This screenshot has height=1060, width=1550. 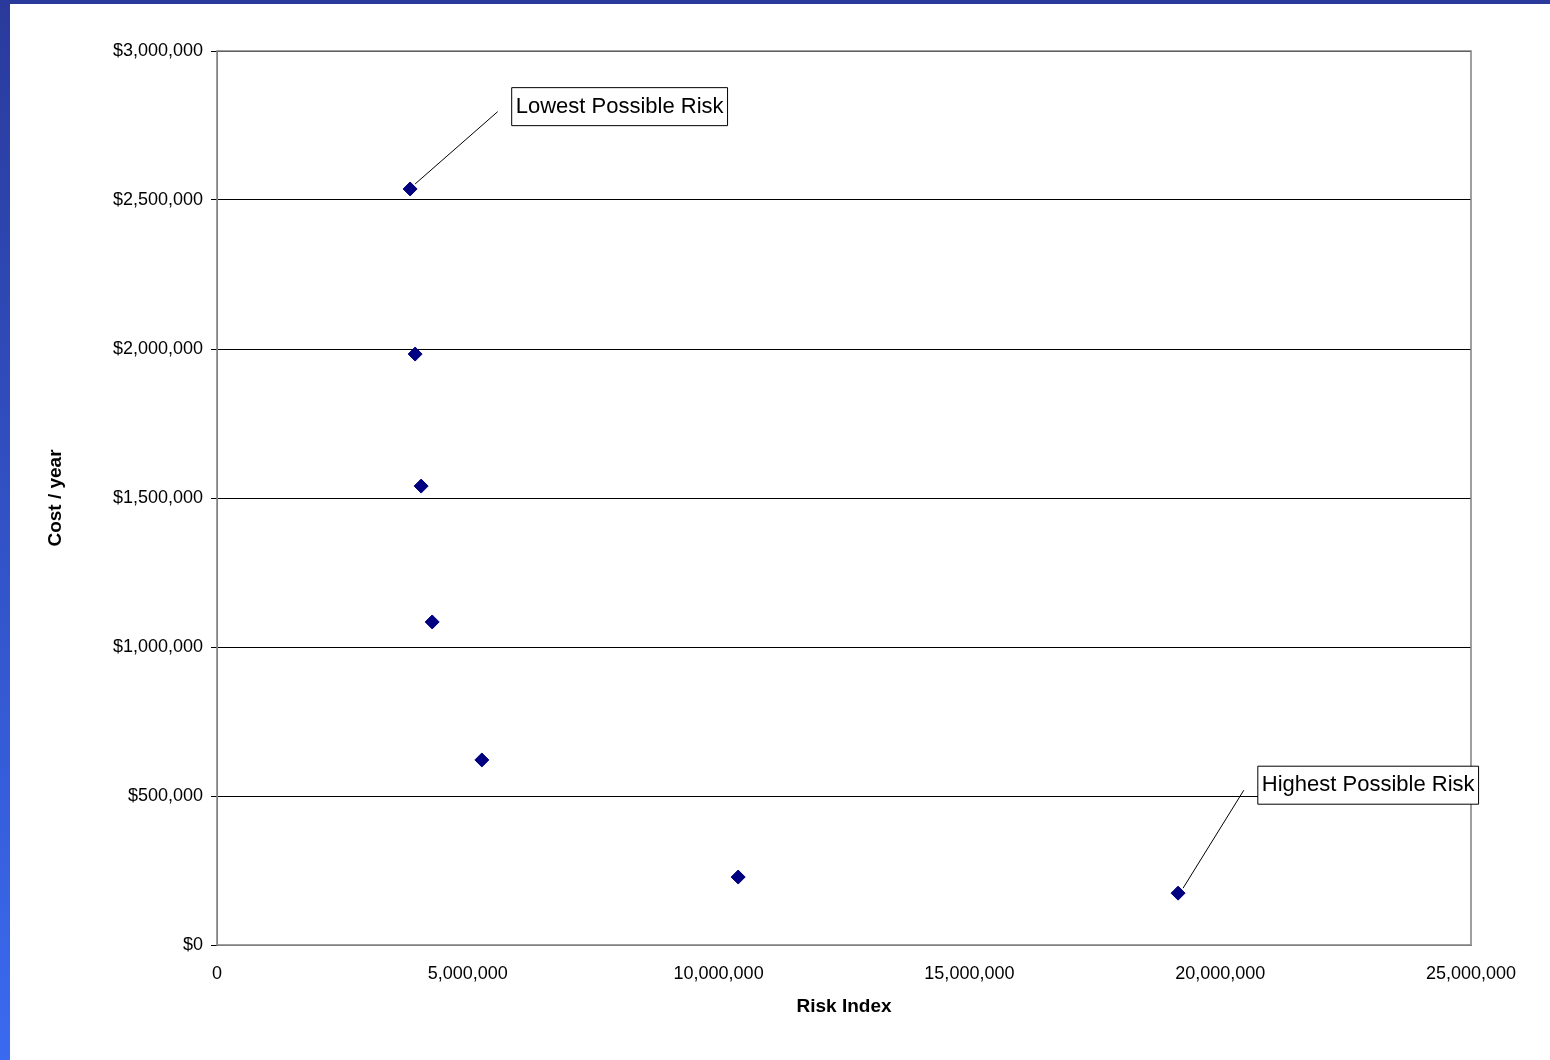 What do you see at coordinates (192, 943) in the screenshot?
I see `y-tick-label: $0` at bounding box center [192, 943].